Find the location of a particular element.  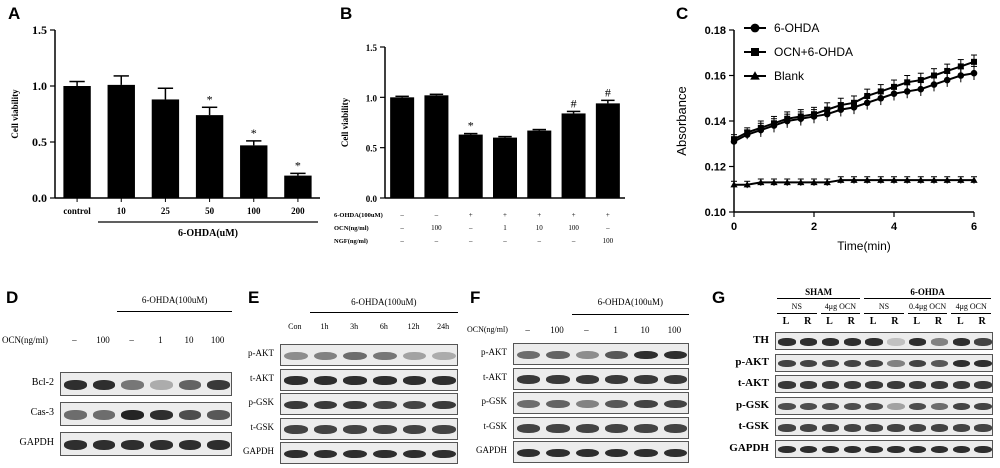

blot-row-label: GAPDH is located at coordinates (258, 451).